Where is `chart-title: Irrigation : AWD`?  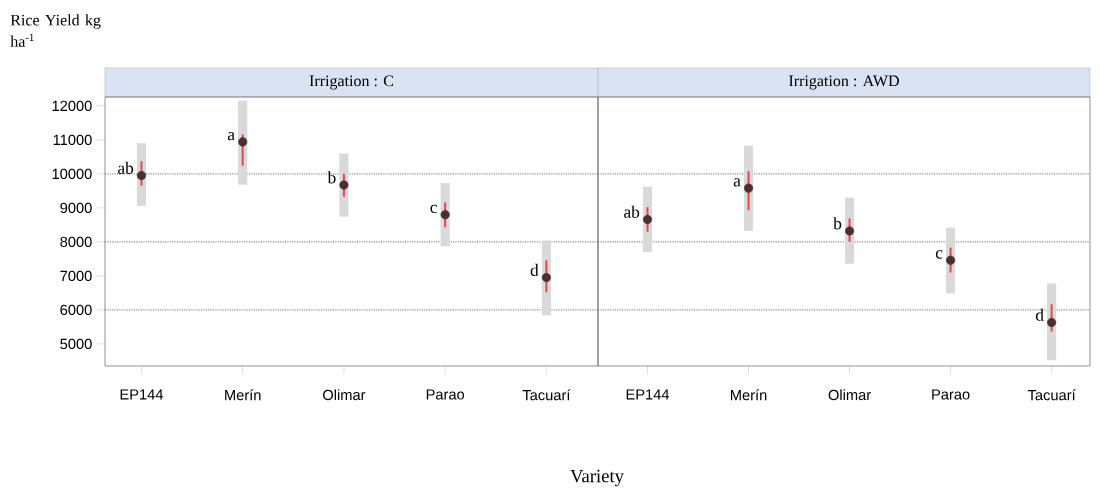 chart-title: Irrigation : AWD is located at coordinates (844, 82).